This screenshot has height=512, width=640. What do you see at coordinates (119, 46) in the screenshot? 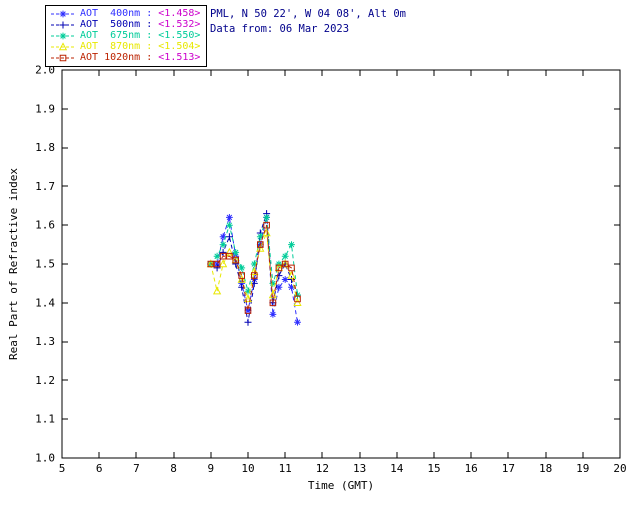
I see `legend-entry-label: AOT 870nm :` at bounding box center [119, 46].